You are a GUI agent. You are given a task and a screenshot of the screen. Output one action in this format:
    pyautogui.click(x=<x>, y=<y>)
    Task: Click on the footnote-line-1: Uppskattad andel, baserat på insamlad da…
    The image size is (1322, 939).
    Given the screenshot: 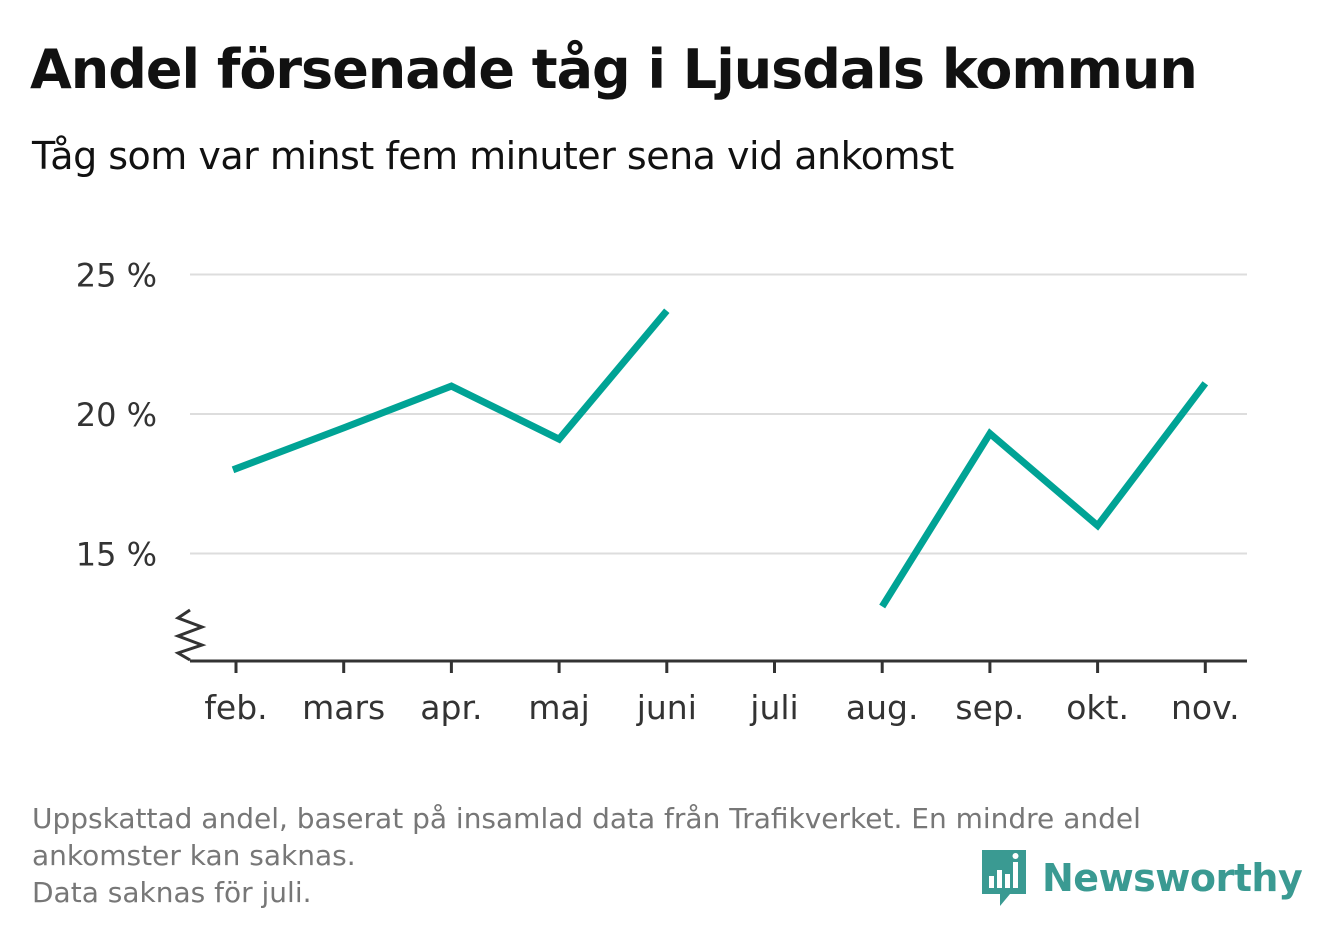 What is the action you would take?
    pyautogui.click(x=586, y=818)
    